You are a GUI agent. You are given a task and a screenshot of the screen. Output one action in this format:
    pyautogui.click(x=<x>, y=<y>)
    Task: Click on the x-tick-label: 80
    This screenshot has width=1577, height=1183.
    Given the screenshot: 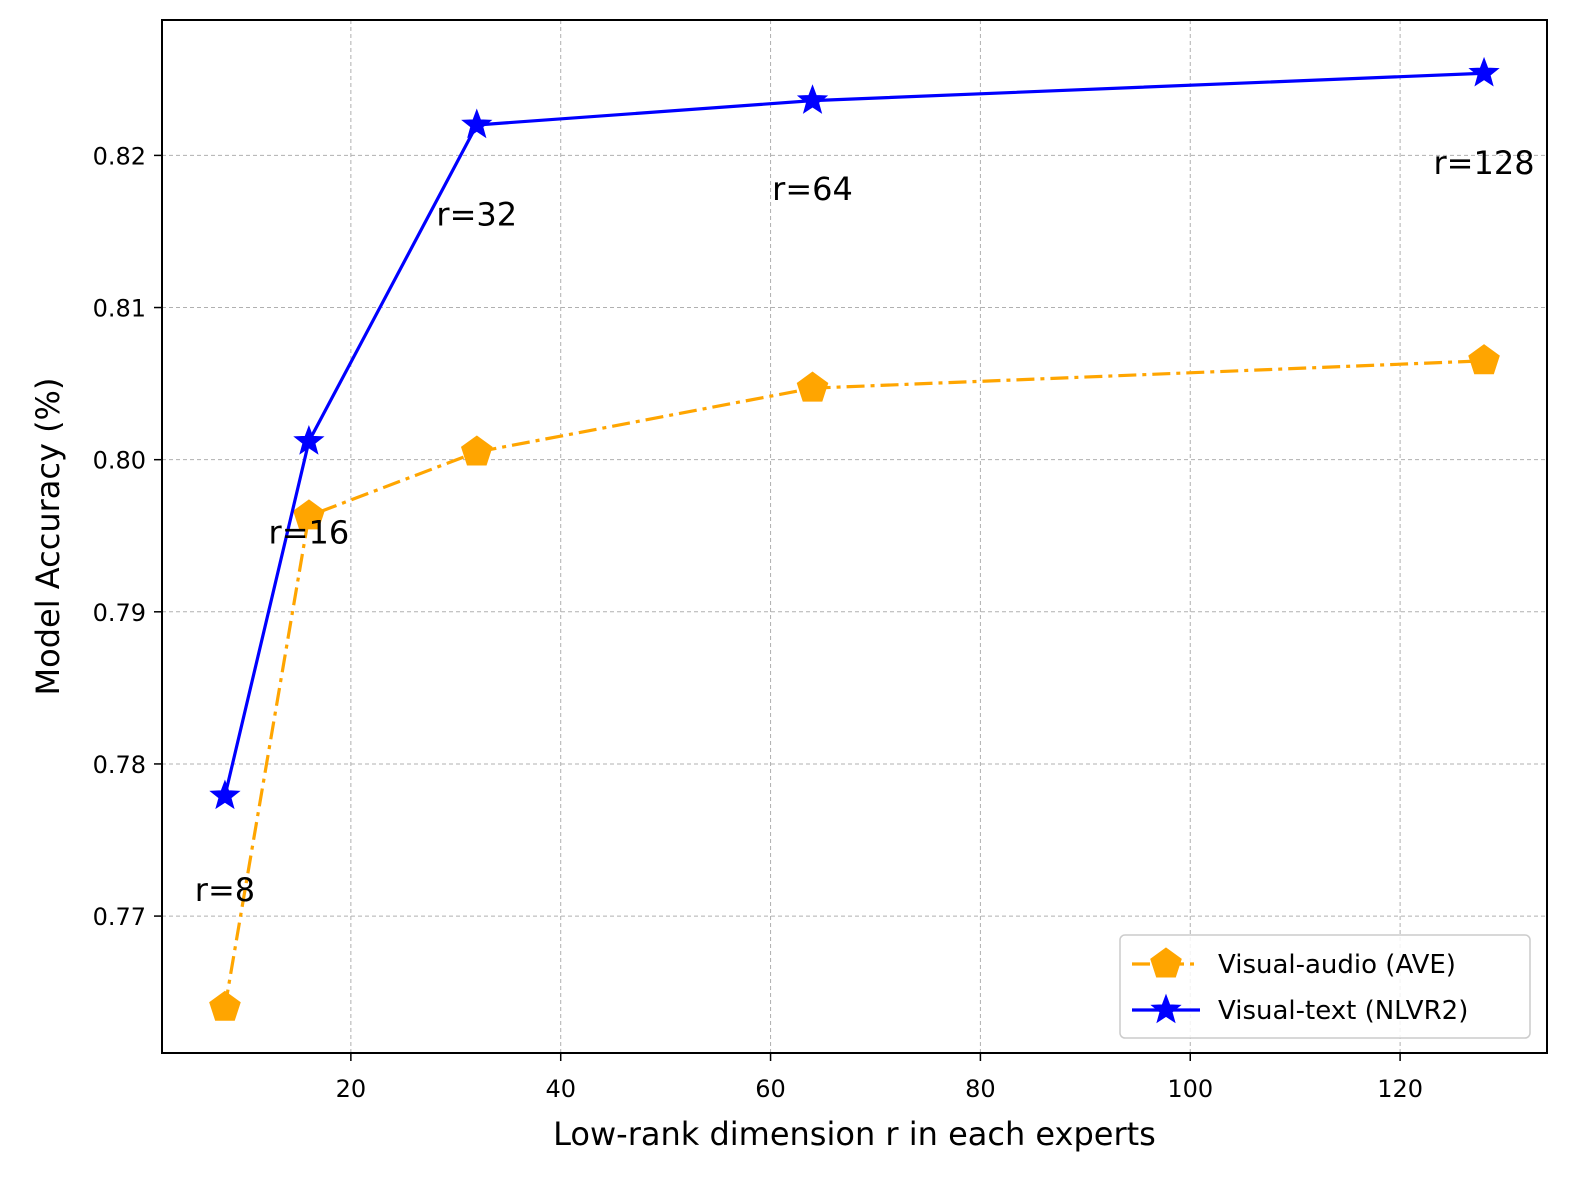 What is the action you would take?
    pyautogui.click(x=980, y=1089)
    